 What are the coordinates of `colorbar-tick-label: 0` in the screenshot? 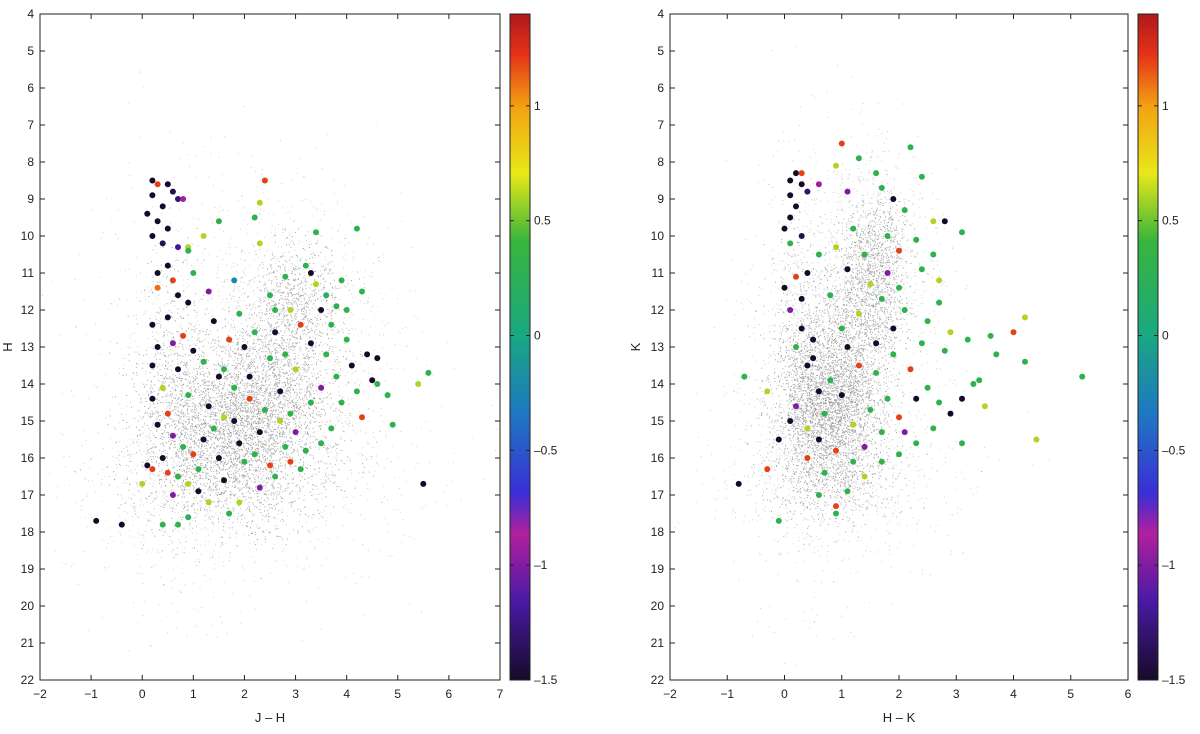 It's located at (1165, 336).